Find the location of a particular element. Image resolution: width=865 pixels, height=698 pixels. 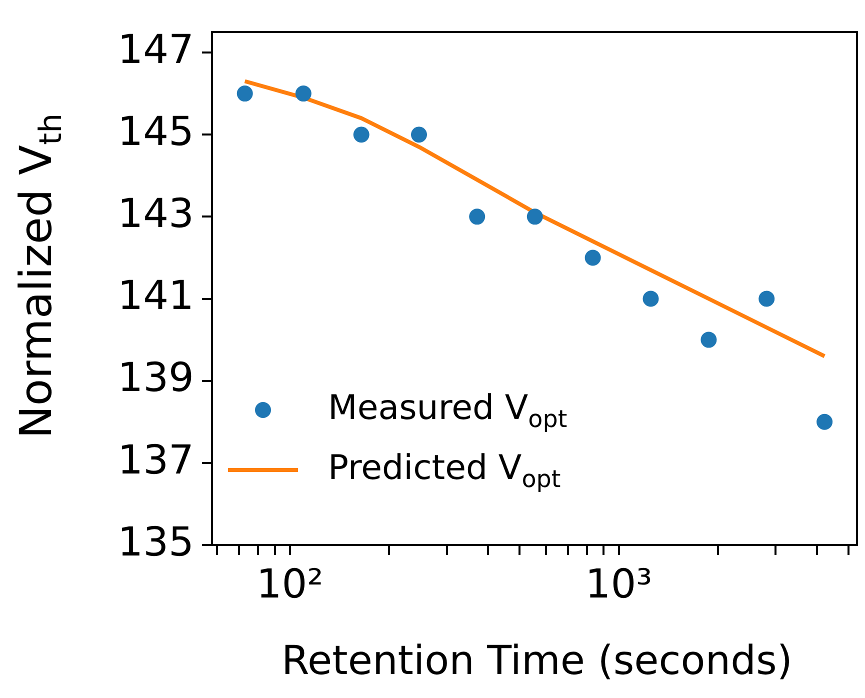

y-tick-label: 145 is located at coordinates (156, 131).